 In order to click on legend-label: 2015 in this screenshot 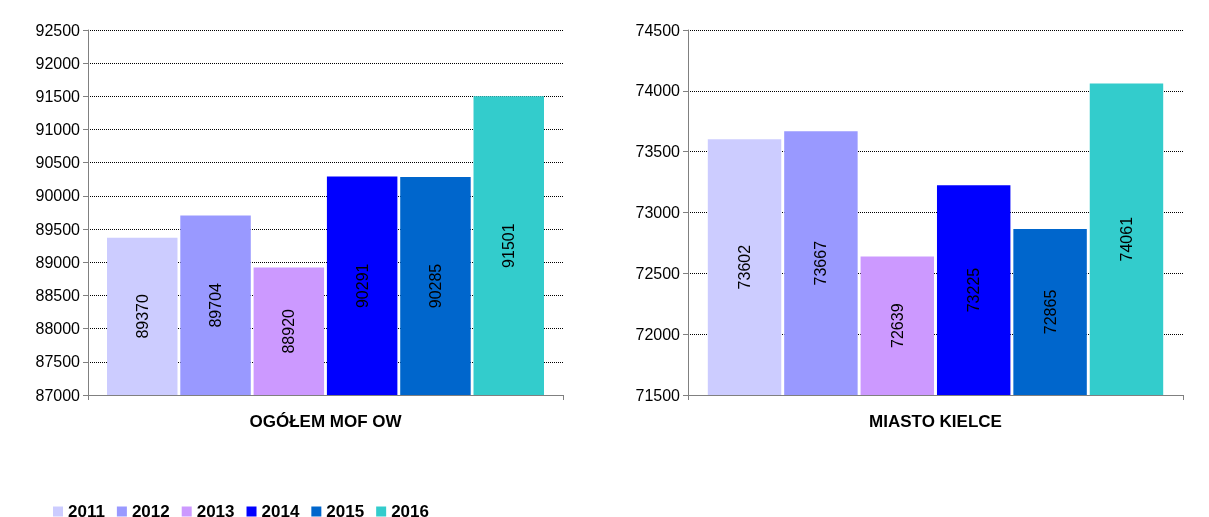, I will do `click(345, 509)`.